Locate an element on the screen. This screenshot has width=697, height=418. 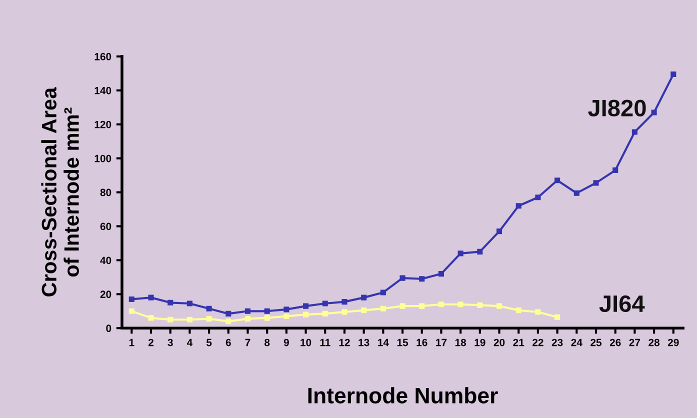
x-tick-label: 20 is located at coordinates (499, 342).